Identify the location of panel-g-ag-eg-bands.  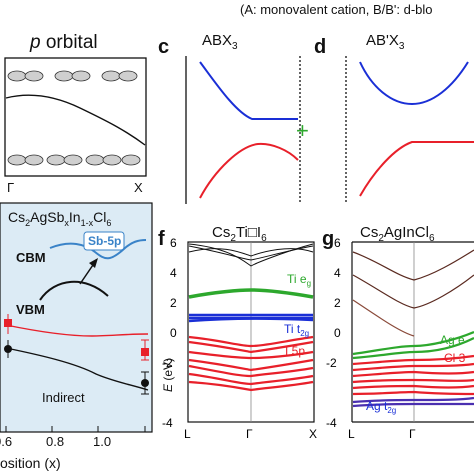
(413, 345).